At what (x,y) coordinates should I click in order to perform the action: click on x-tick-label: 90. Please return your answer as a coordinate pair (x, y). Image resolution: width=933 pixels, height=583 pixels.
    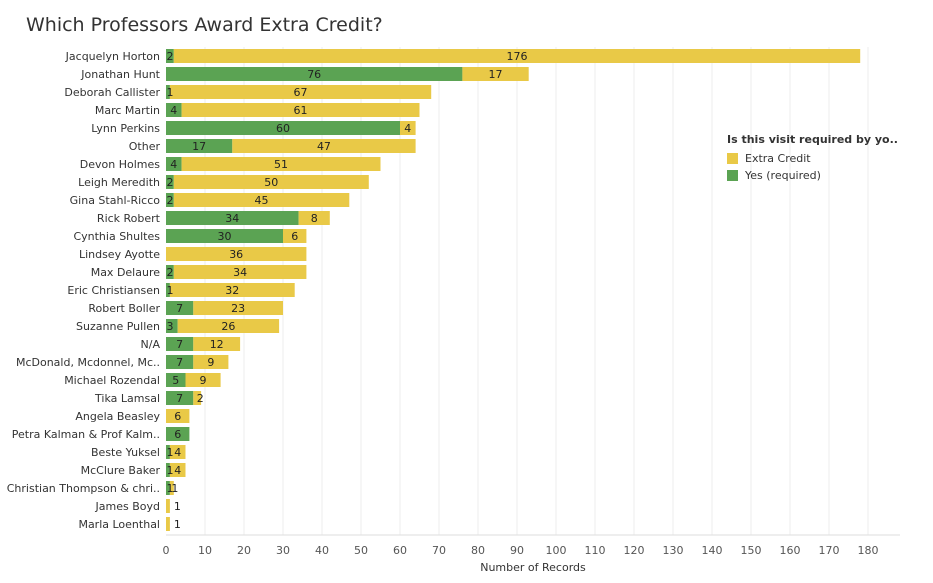
    Looking at the image, I should click on (517, 550).